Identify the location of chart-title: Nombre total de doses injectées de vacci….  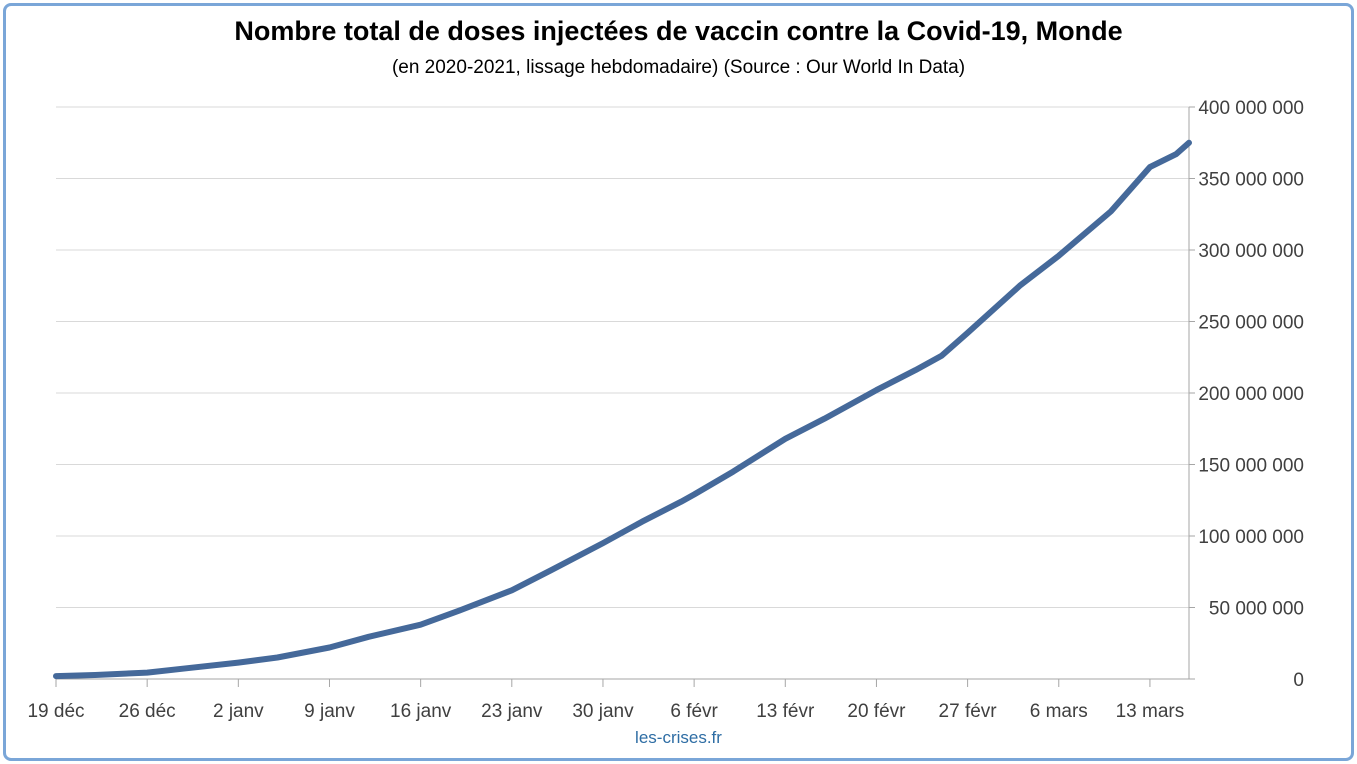
(678, 31).